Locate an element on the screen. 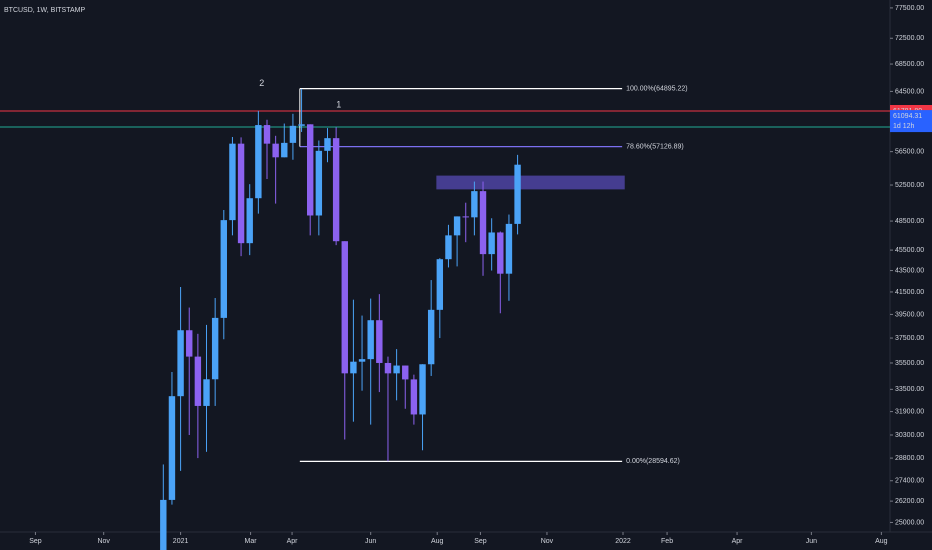 This screenshot has height=550, width=932. x-tick-label: 2021 is located at coordinates (181, 541).